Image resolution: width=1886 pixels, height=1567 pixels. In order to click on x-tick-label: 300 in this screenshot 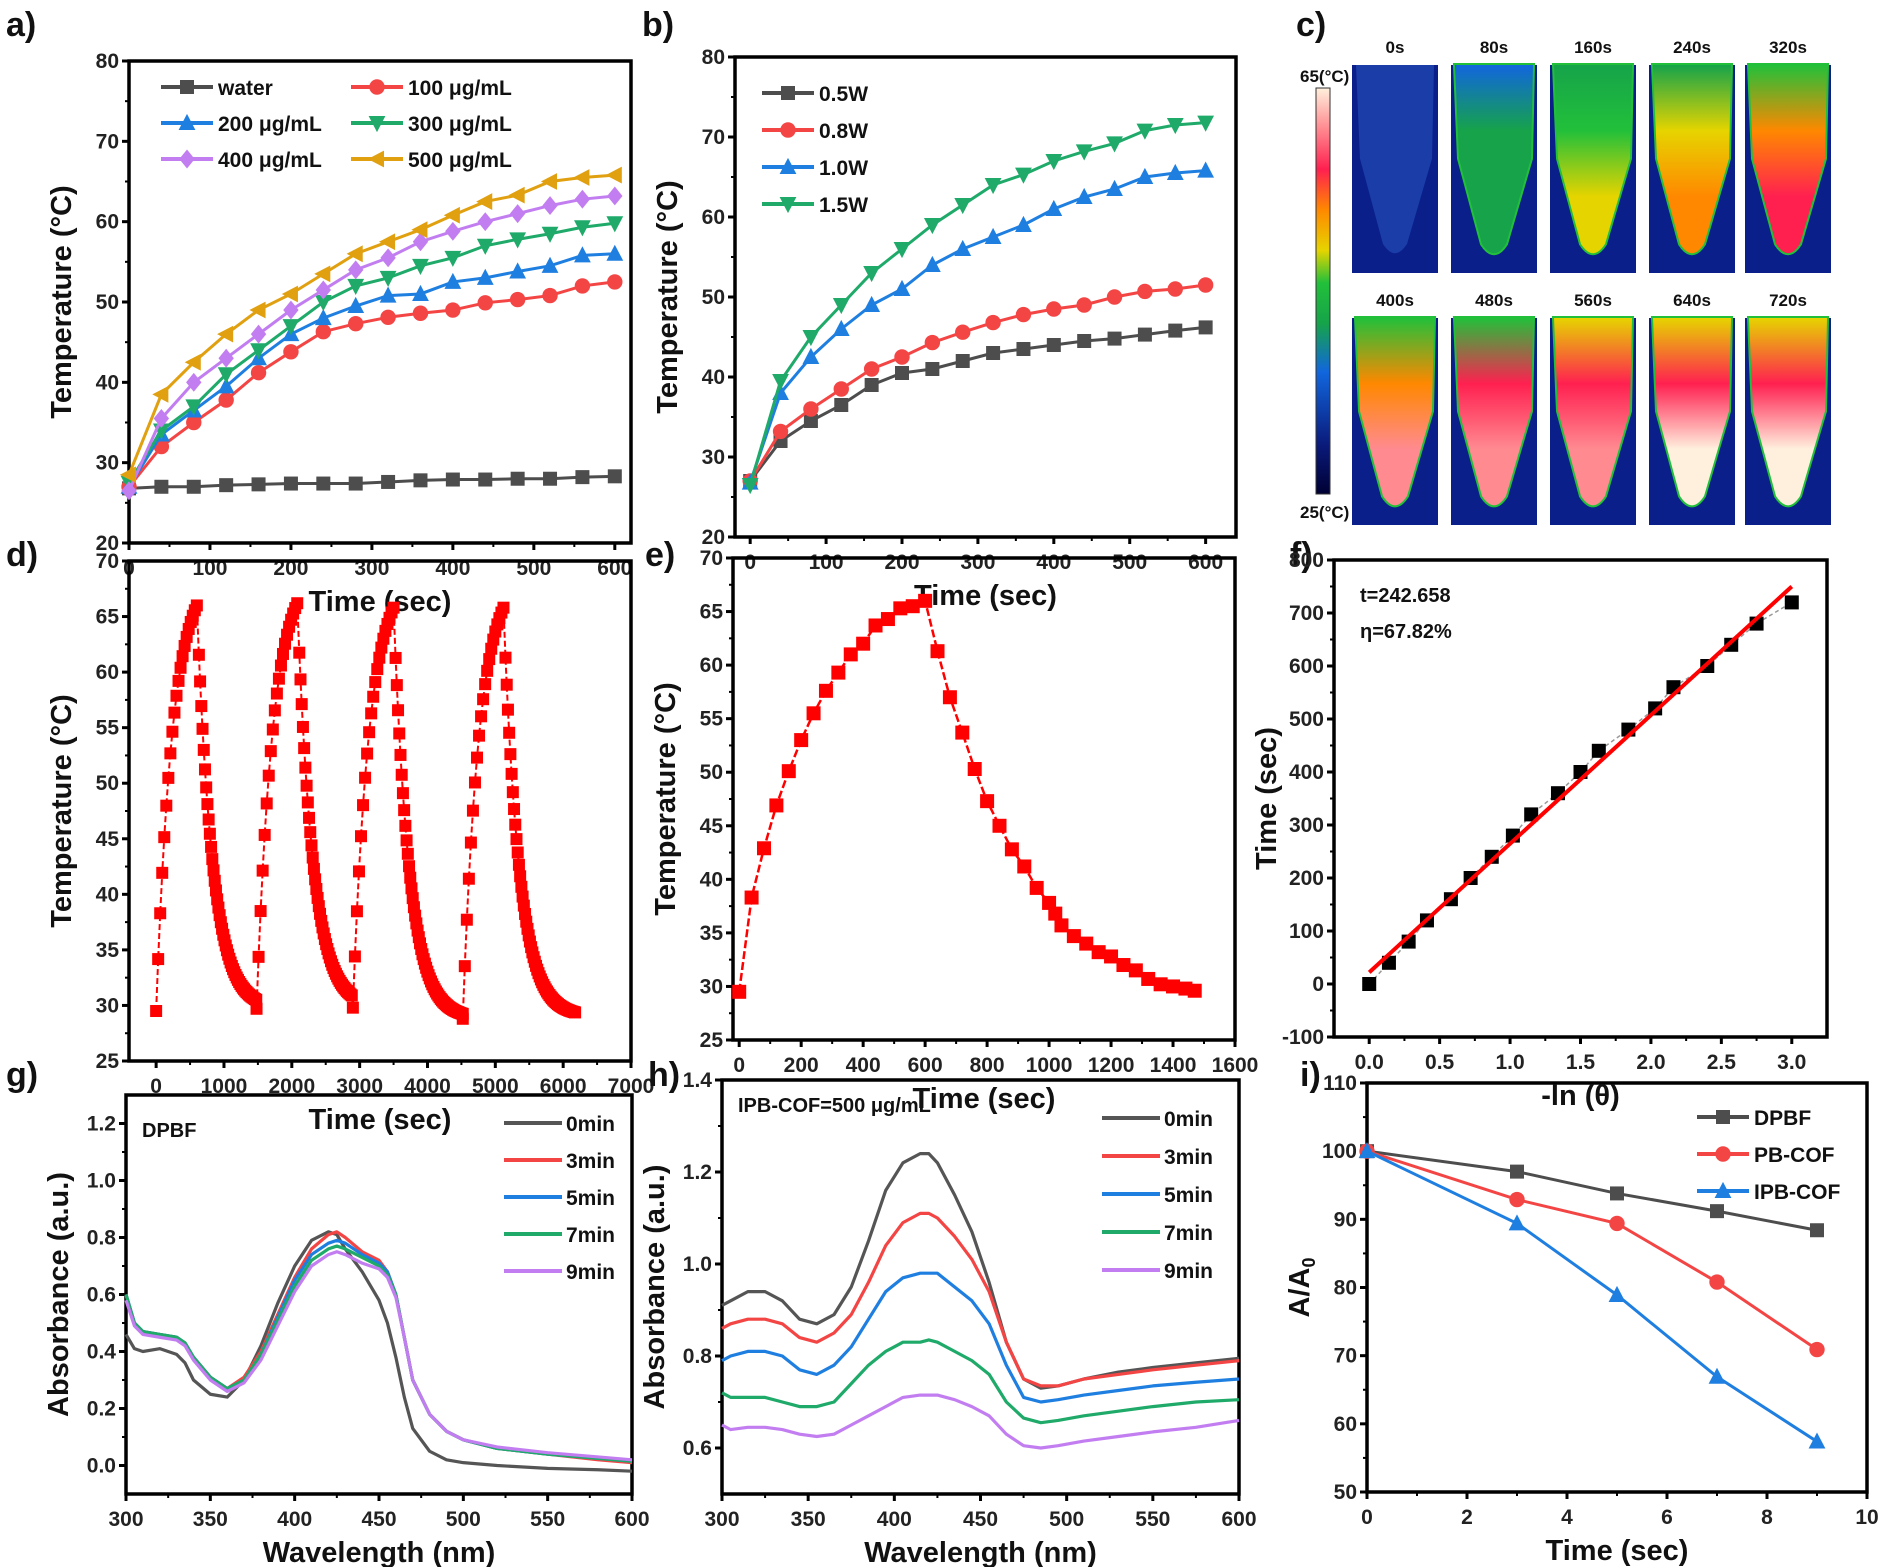, I will do `click(977, 562)`.